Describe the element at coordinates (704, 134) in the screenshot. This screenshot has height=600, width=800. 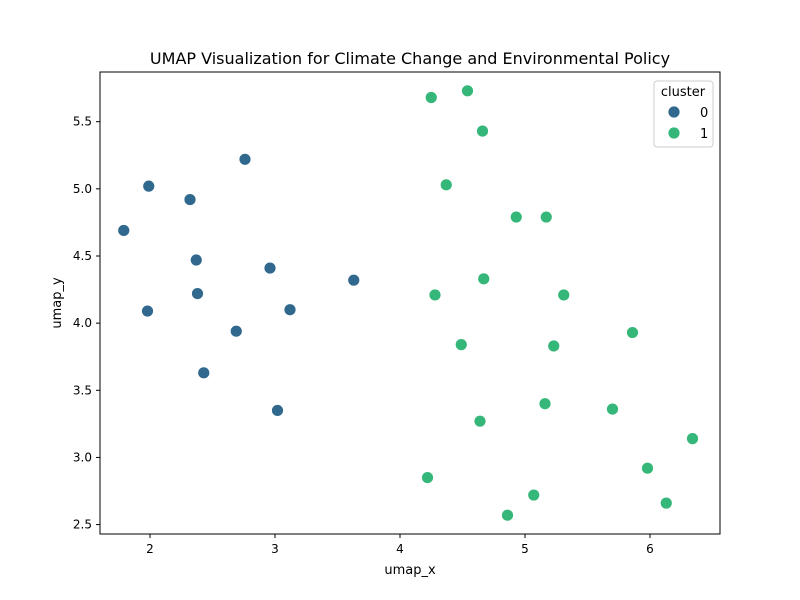
I see `legend-label-1: 1` at that location.